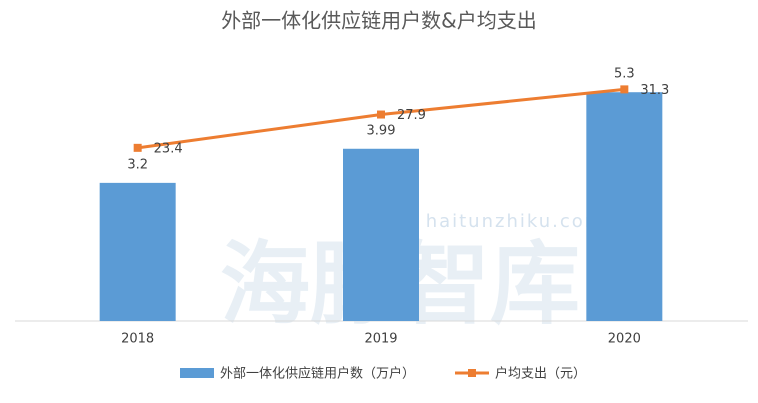  What do you see at coordinates (317, 374) in the screenshot?
I see `legend-label: 外部一体化供应链用户数（万户）` at bounding box center [317, 374].